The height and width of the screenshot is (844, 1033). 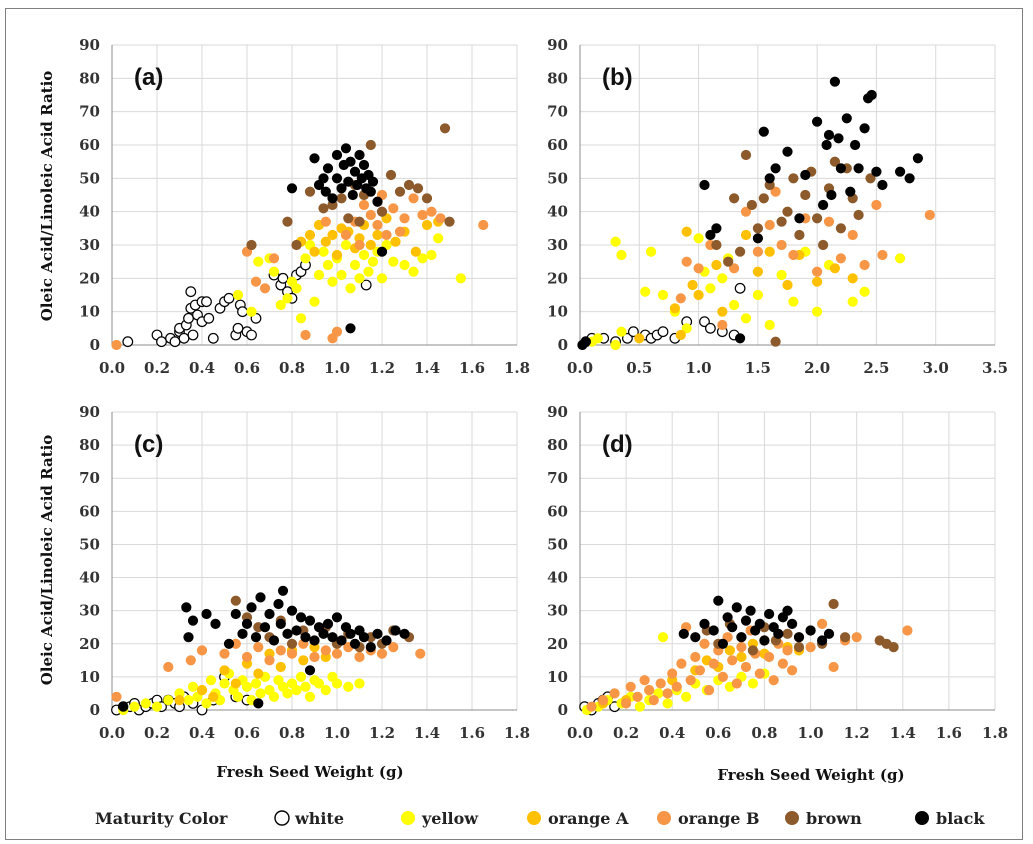 What do you see at coordinates (936, 368) in the screenshot?
I see `x-tick-label: 3.0` at bounding box center [936, 368].